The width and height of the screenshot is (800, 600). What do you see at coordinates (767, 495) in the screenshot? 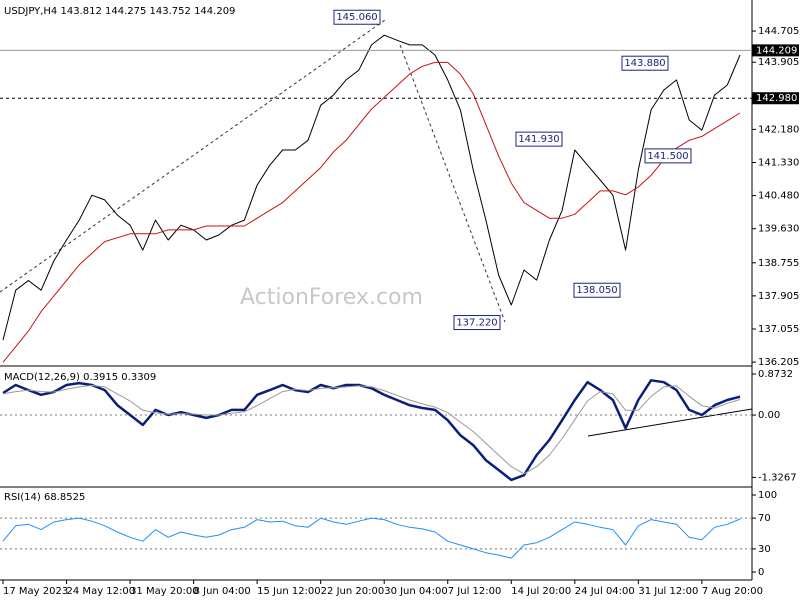
I see `y-tick-label: 100` at bounding box center [767, 495].